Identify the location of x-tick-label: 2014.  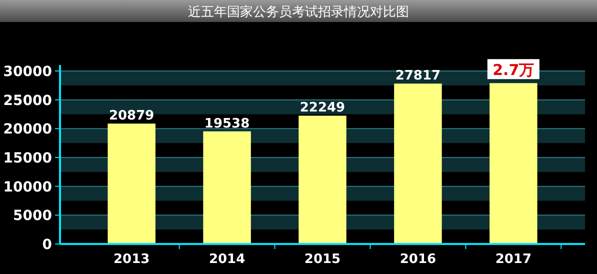
(227, 259).